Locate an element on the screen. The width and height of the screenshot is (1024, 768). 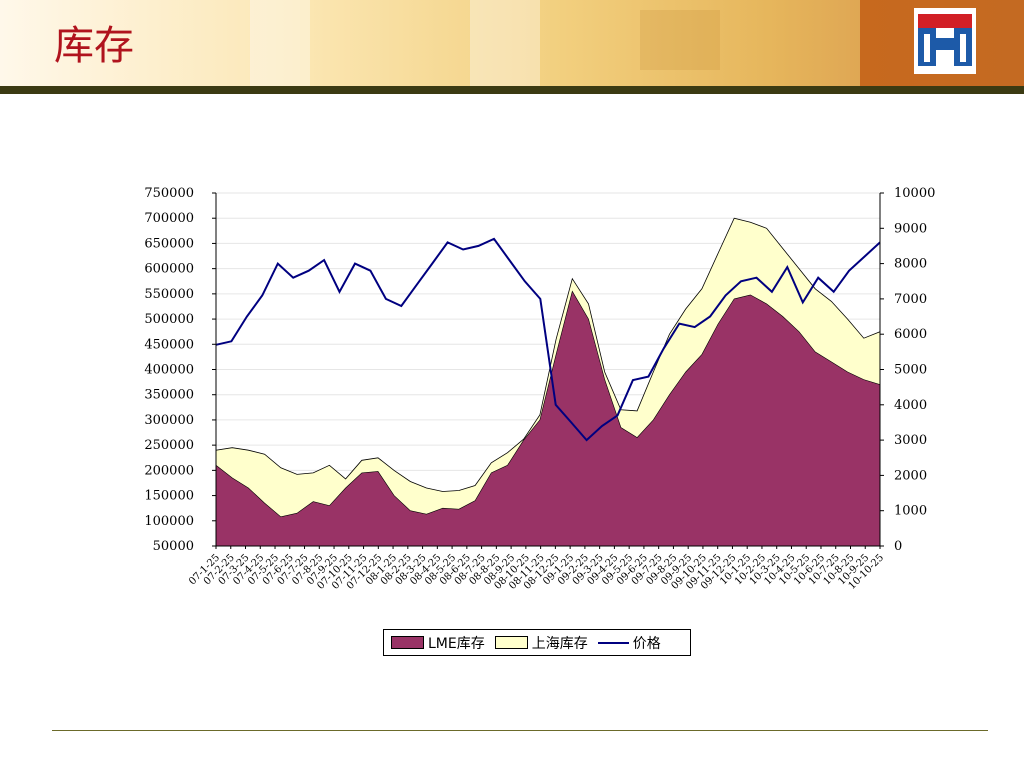
left-tick-label: 650000 is located at coordinates (169, 243).